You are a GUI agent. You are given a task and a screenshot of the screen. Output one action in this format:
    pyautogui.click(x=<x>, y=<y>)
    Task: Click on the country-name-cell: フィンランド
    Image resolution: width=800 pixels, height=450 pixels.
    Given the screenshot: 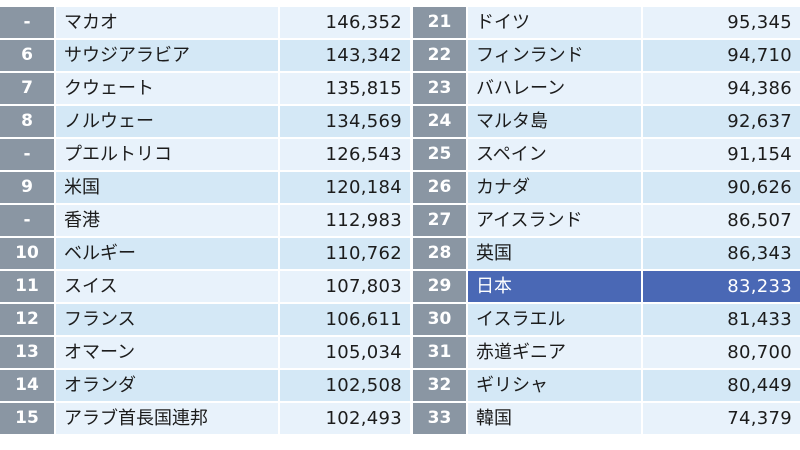 What is the action you would take?
    pyautogui.click(x=555, y=55)
    